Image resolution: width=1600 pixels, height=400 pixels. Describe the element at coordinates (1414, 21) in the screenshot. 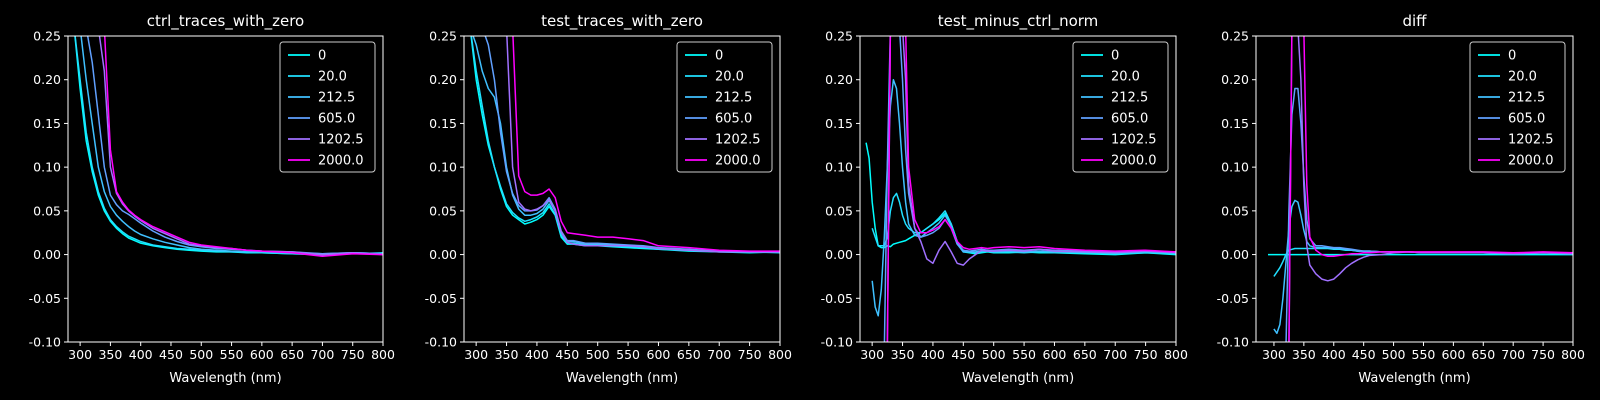

I see `panel-title: diff` at that location.